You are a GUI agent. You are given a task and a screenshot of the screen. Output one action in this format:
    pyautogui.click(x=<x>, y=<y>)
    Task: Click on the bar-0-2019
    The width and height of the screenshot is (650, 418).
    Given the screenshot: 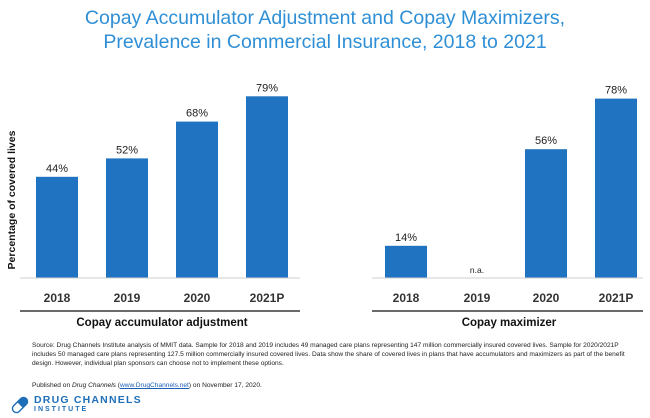 What is the action you would take?
    pyautogui.click(x=127, y=218)
    